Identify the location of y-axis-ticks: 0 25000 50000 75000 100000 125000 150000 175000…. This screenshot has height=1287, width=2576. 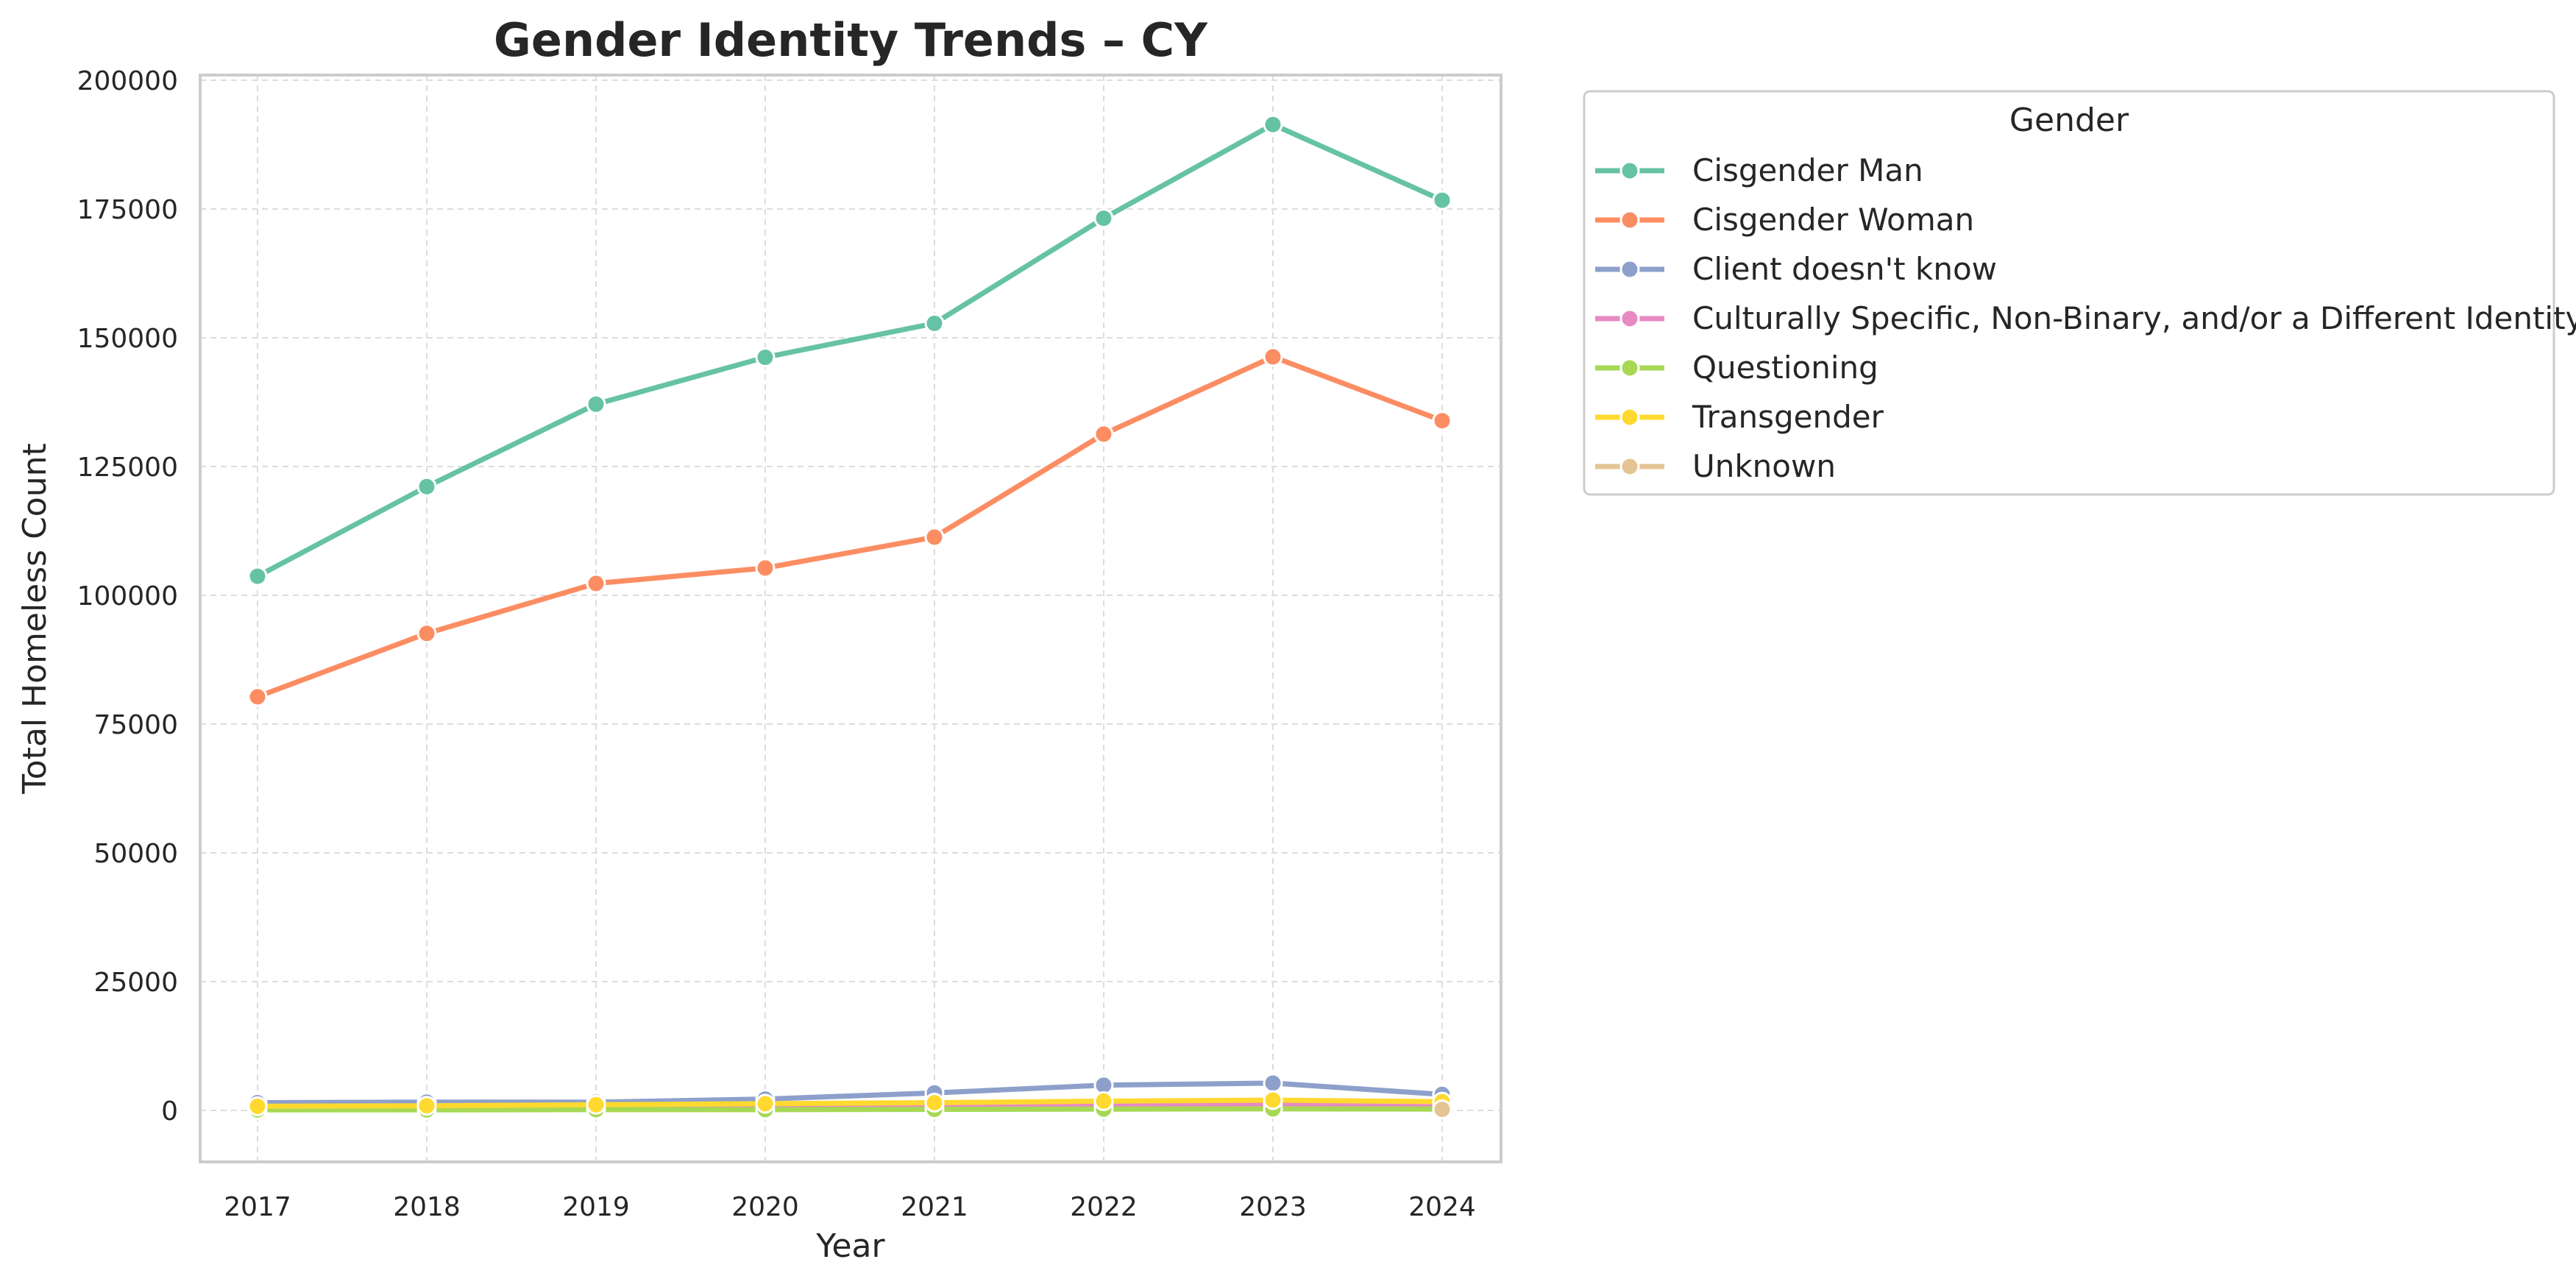
(127, 596).